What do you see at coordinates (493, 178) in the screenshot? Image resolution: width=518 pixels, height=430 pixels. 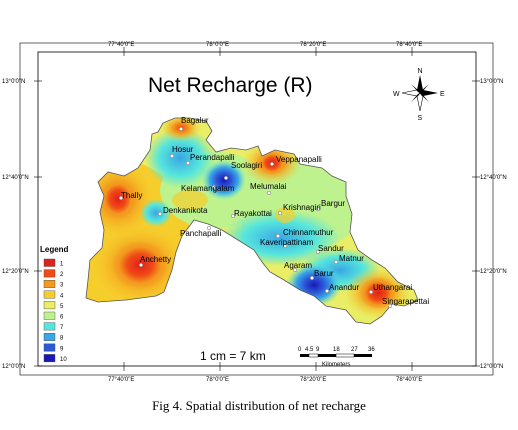 I see `right-coord: 12°40'0"N` at bounding box center [493, 178].